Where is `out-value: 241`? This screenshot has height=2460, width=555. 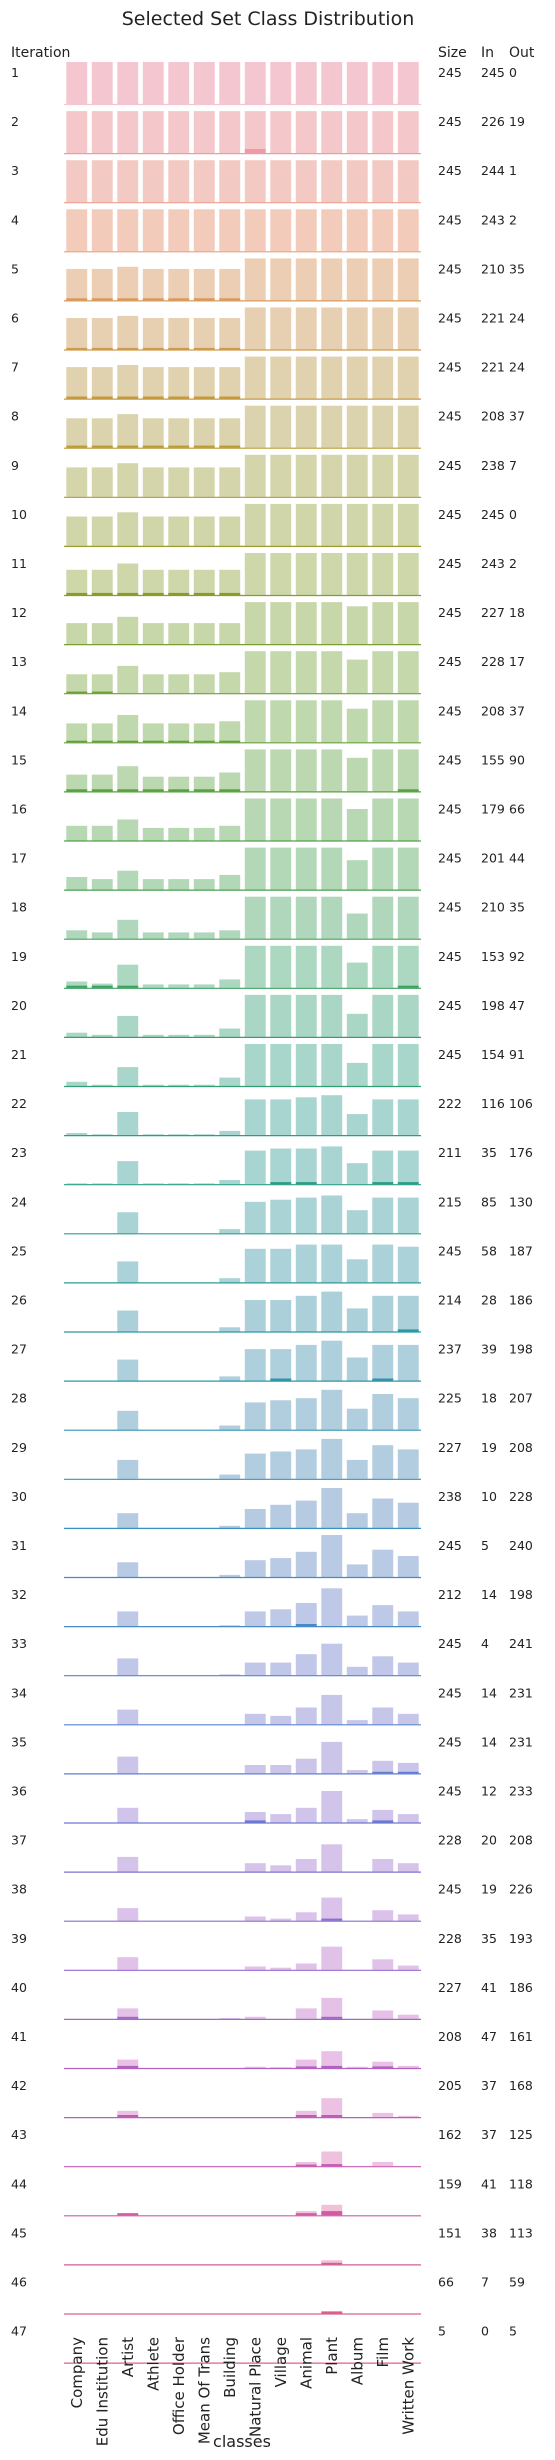
out-value: 241 is located at coordinates (521, 1643).